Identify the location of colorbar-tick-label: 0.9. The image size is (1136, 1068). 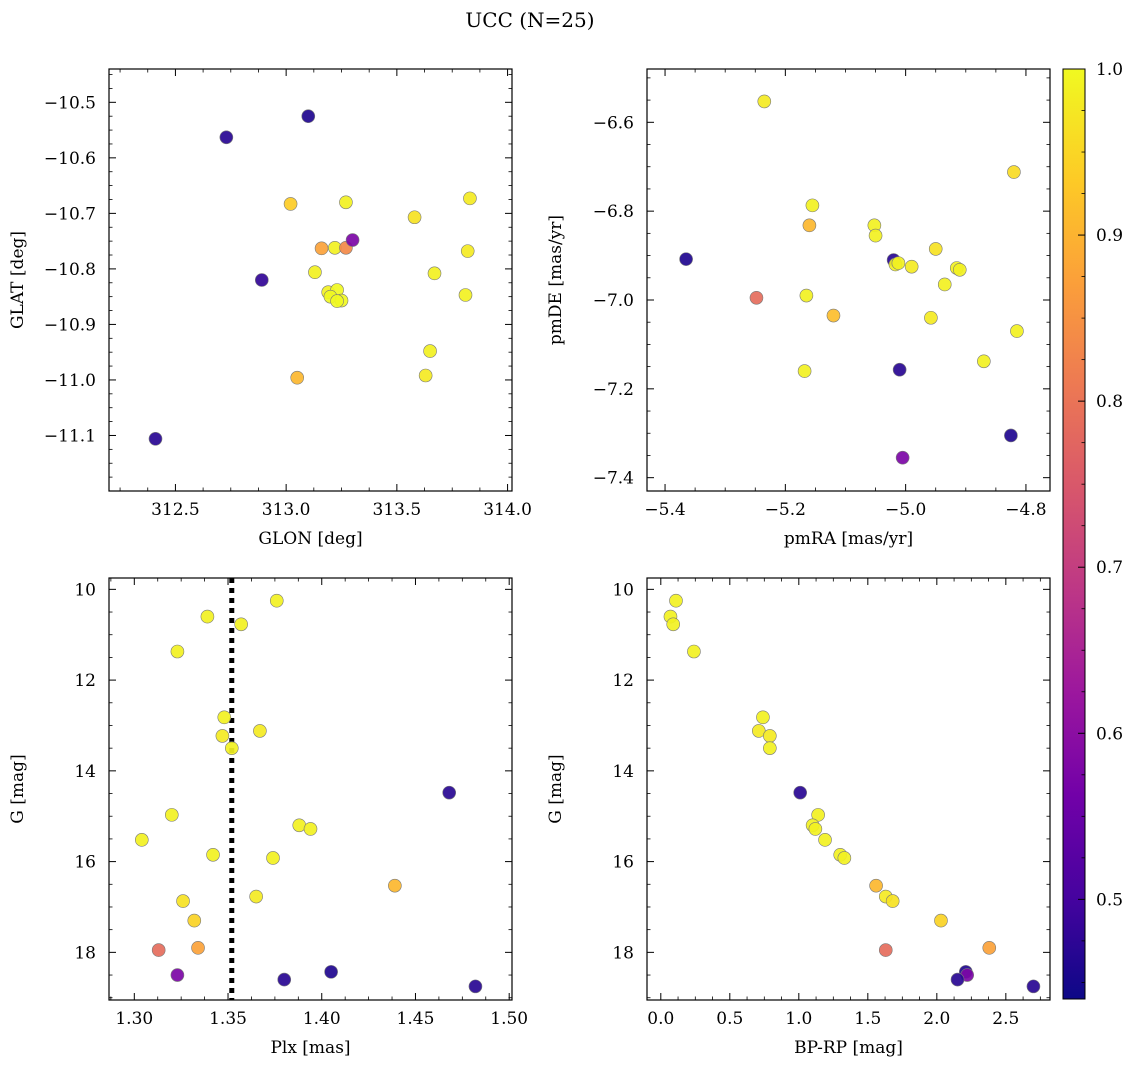
(1109, 236).